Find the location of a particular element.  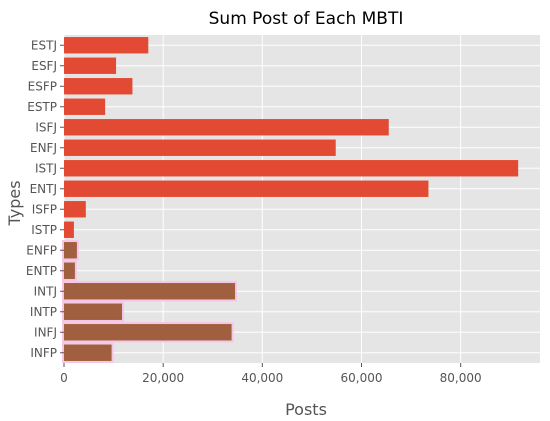

bar-estj is located at coordinates (106, 45).